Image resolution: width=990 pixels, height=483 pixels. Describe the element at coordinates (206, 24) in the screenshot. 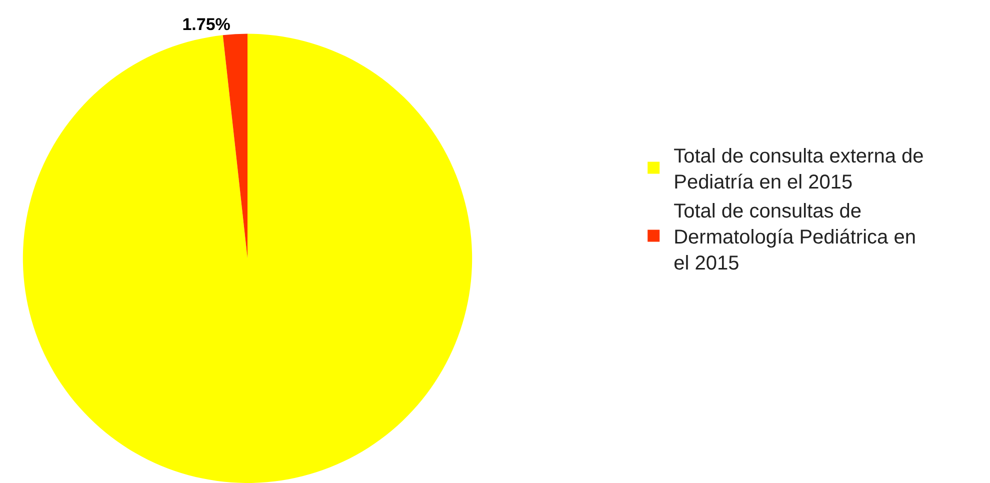

I see `data-label: 1.75%` at that location.